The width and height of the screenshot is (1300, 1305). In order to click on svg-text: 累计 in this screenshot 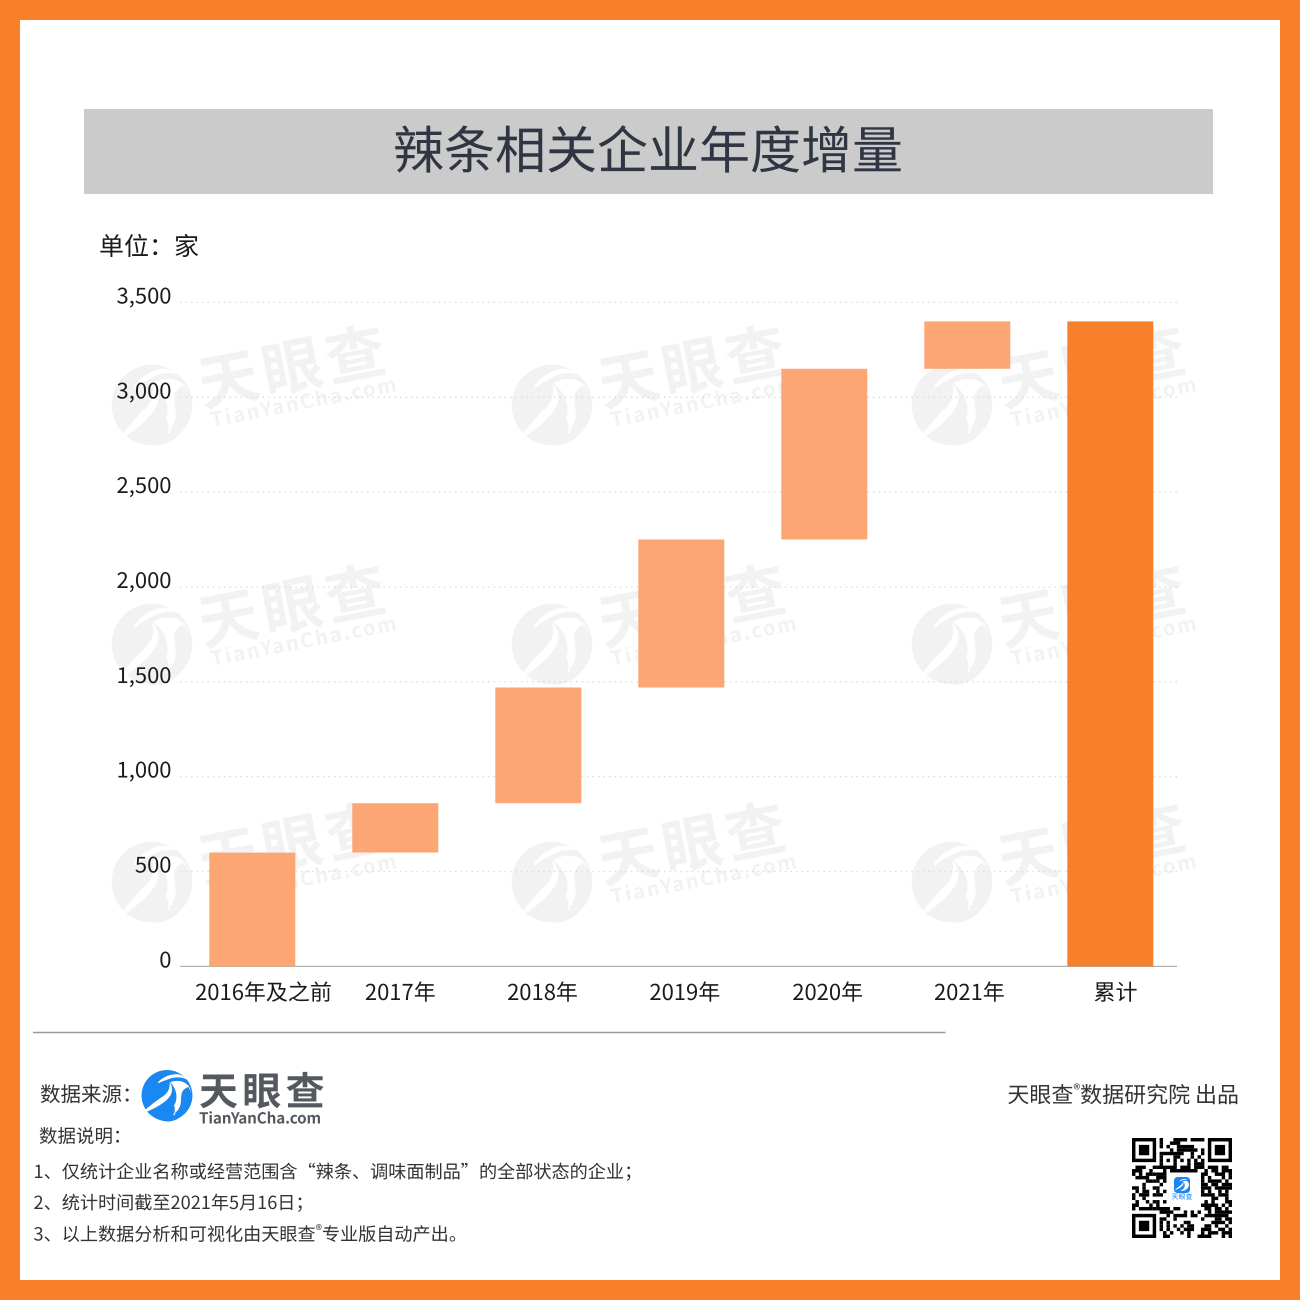, I will do `click(1115, 991)`.